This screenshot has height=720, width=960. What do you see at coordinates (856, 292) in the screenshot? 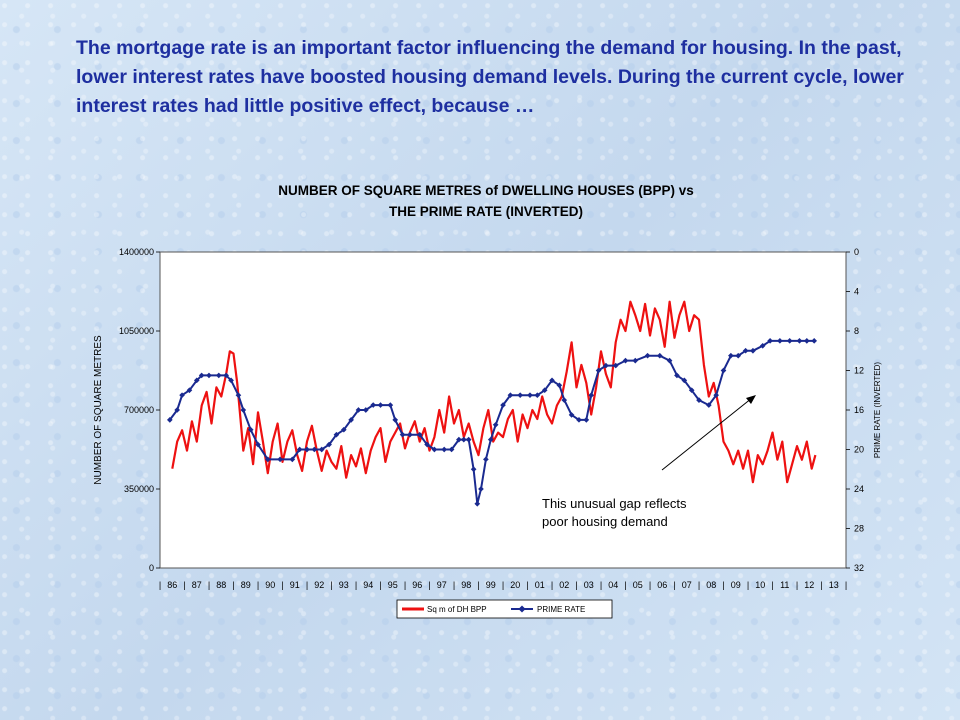
I see `y2-tick-label: 4` at bounding box center [856, 292].